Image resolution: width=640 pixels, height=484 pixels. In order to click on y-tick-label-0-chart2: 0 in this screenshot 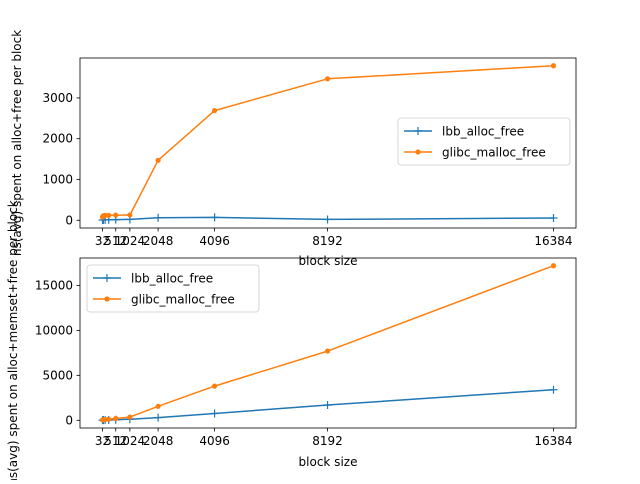, I will do `click(69, 420)`.